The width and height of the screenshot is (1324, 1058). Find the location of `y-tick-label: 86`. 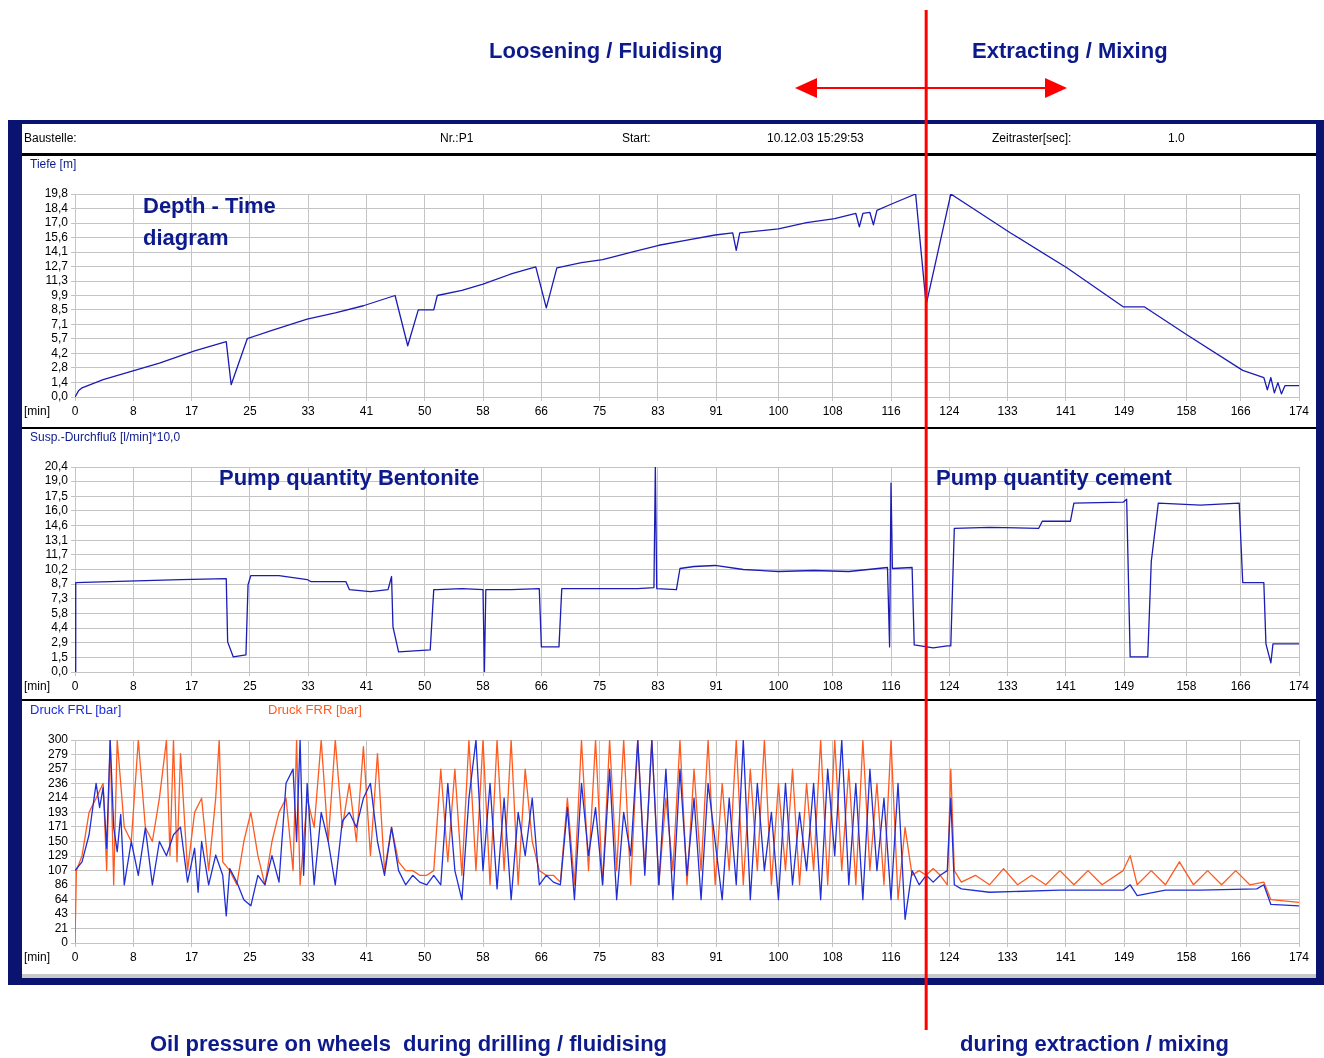

y-tick-label: 86 is located at coordinates (61, 884).